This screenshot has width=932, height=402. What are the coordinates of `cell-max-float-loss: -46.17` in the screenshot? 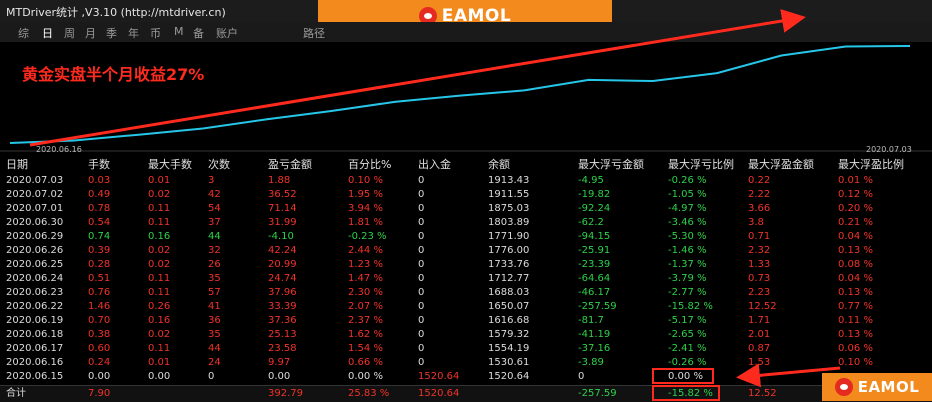 It's located at (594, 292).